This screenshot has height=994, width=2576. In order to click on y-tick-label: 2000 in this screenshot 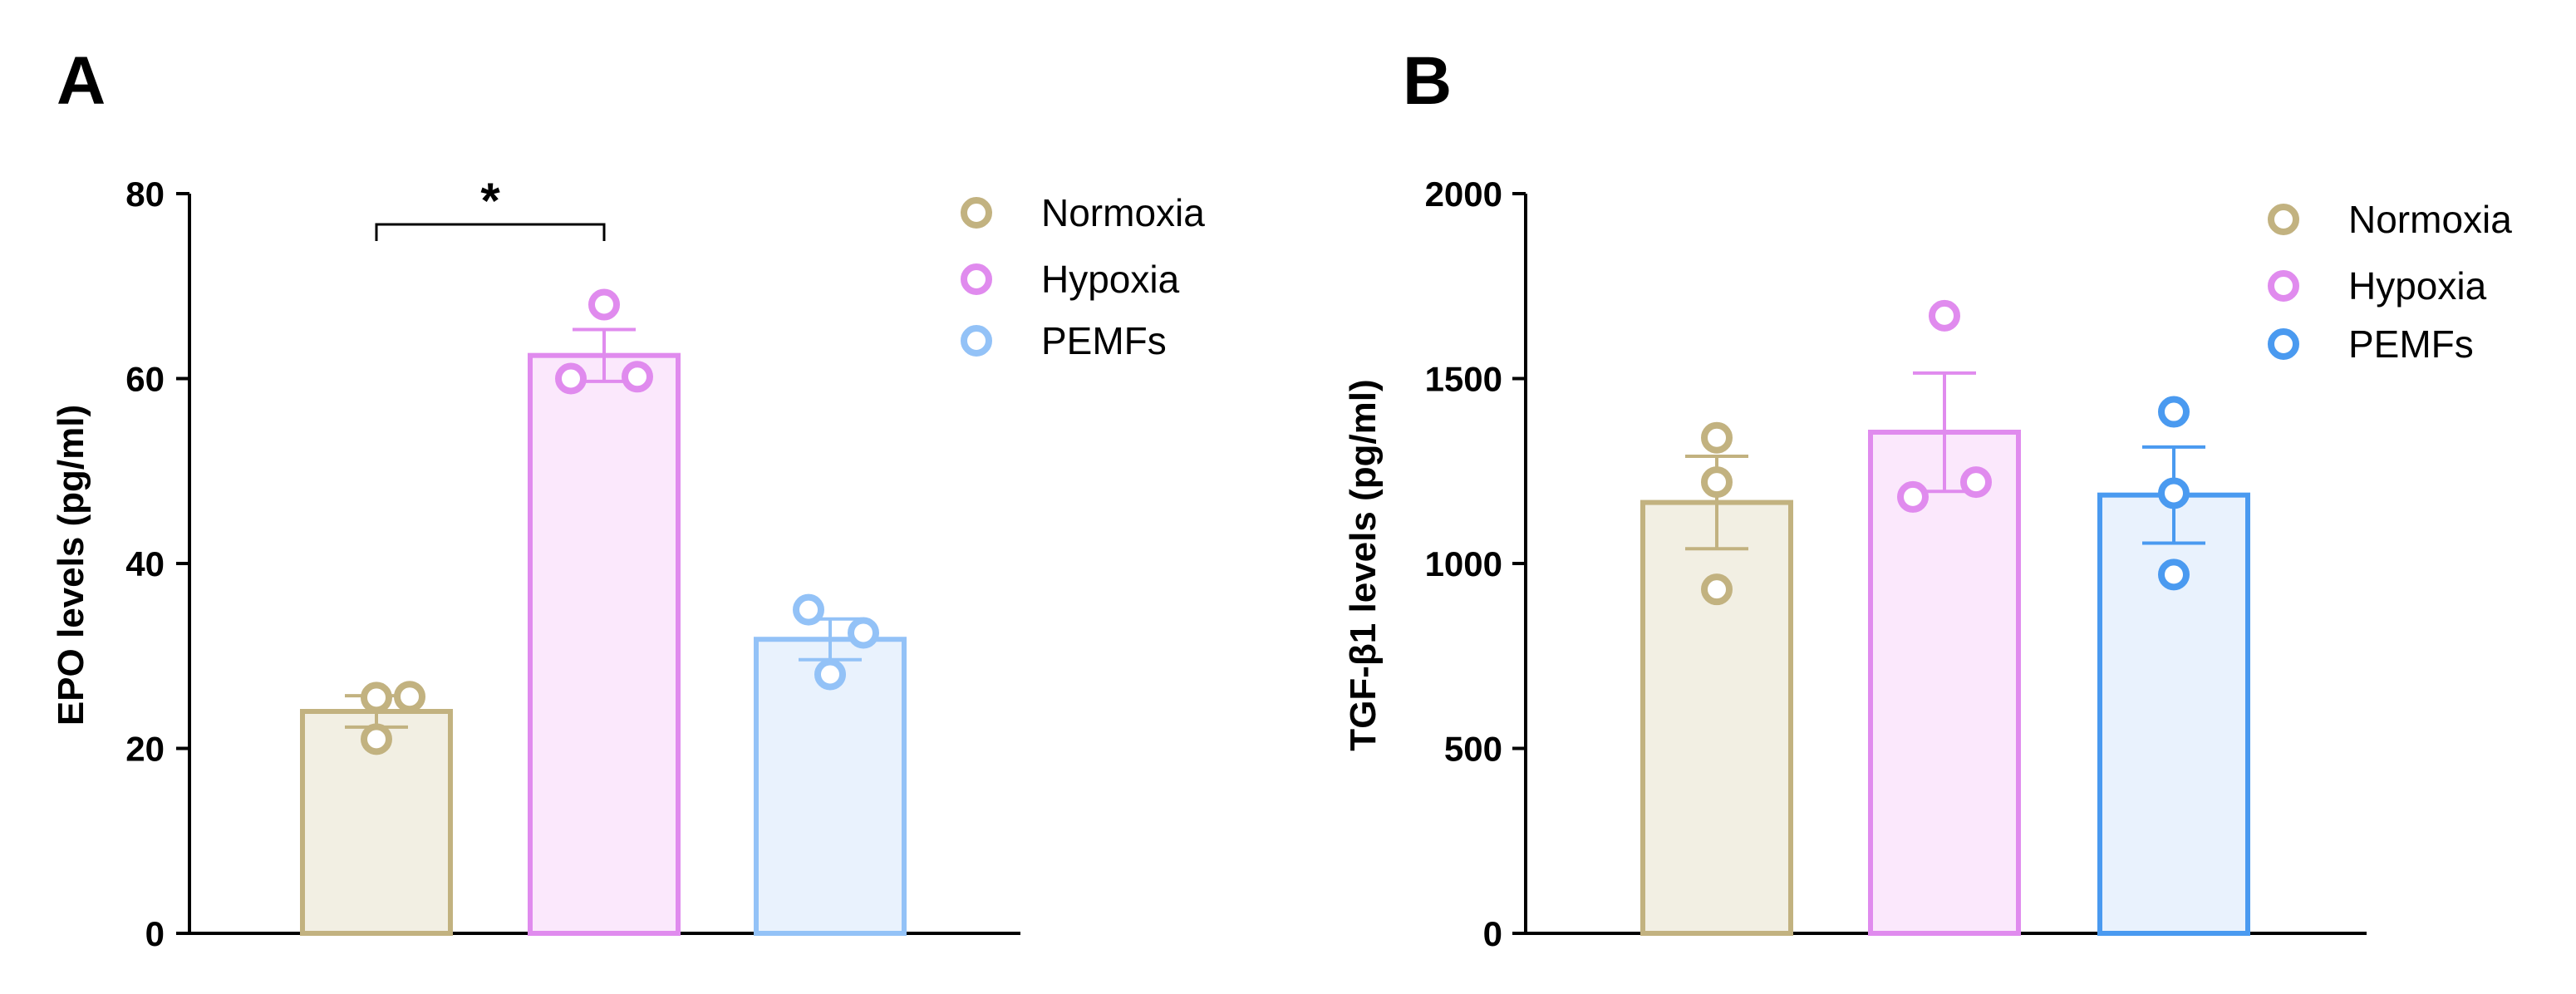, I will do `click(1463, 195)`.